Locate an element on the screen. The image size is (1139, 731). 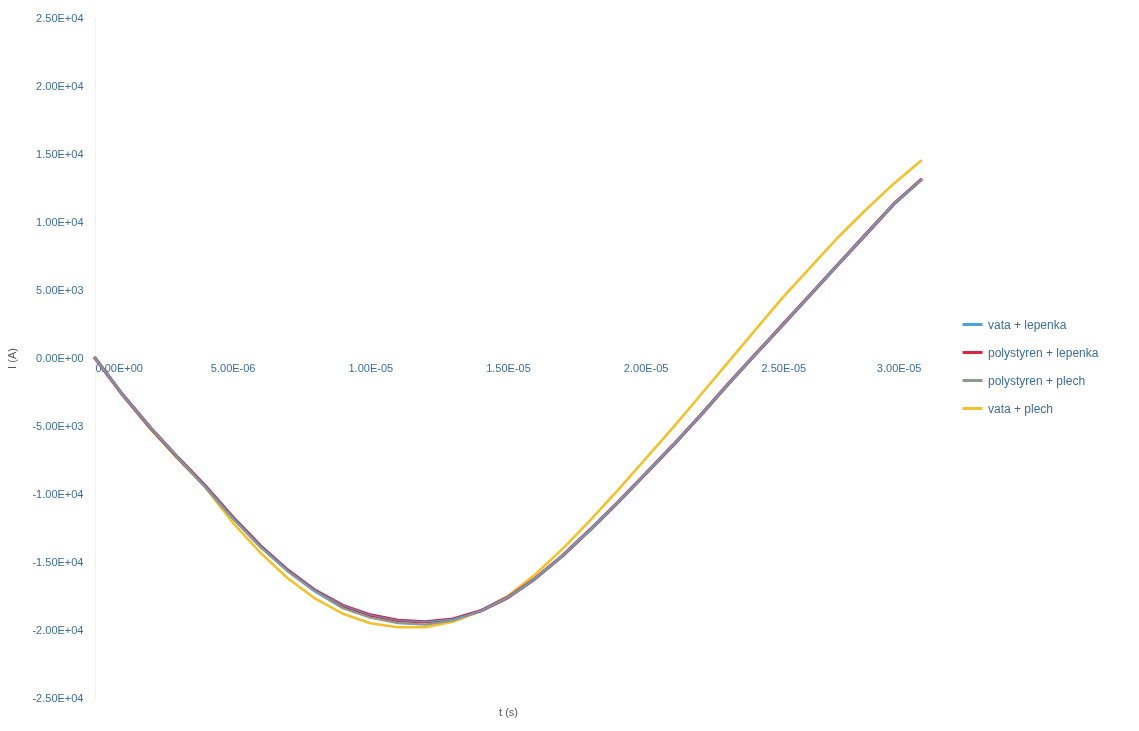
y-tick-label: 2.50E+04 is located at coordinates (60, 17).